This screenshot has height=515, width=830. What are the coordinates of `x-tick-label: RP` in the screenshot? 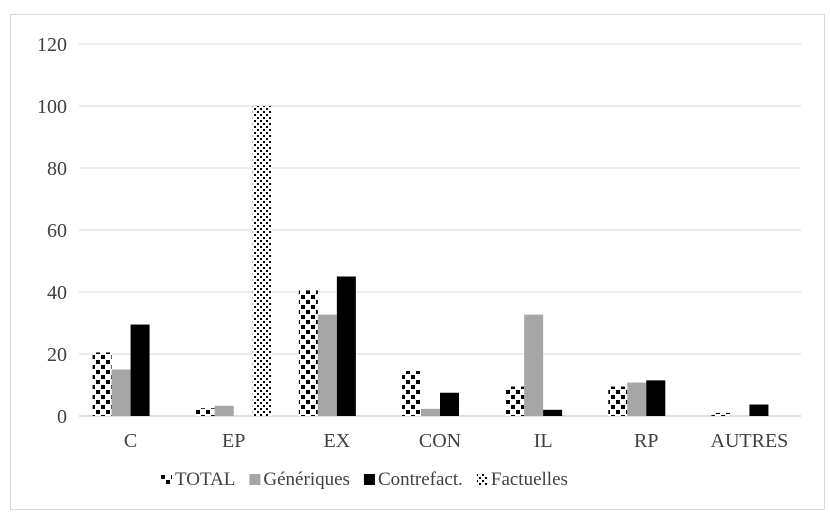 It's located at (646, 441).